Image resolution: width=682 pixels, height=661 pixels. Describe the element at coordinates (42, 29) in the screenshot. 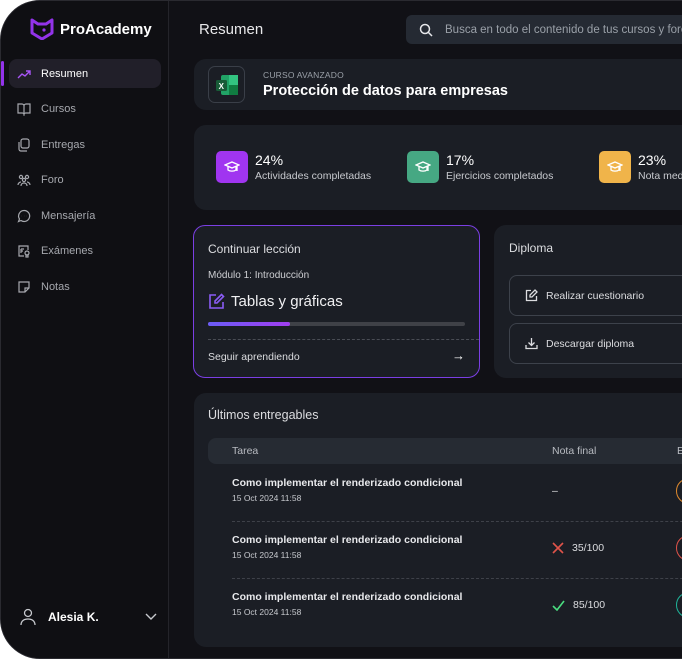

I see `logo-icon` at that location.